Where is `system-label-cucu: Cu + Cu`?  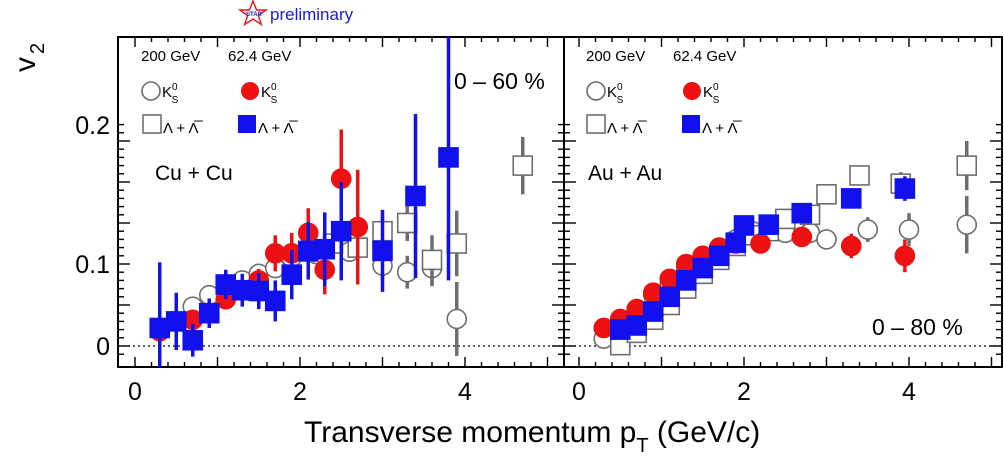
system-label-cucu: Cu + Cu is located at coordinates (194, 173).